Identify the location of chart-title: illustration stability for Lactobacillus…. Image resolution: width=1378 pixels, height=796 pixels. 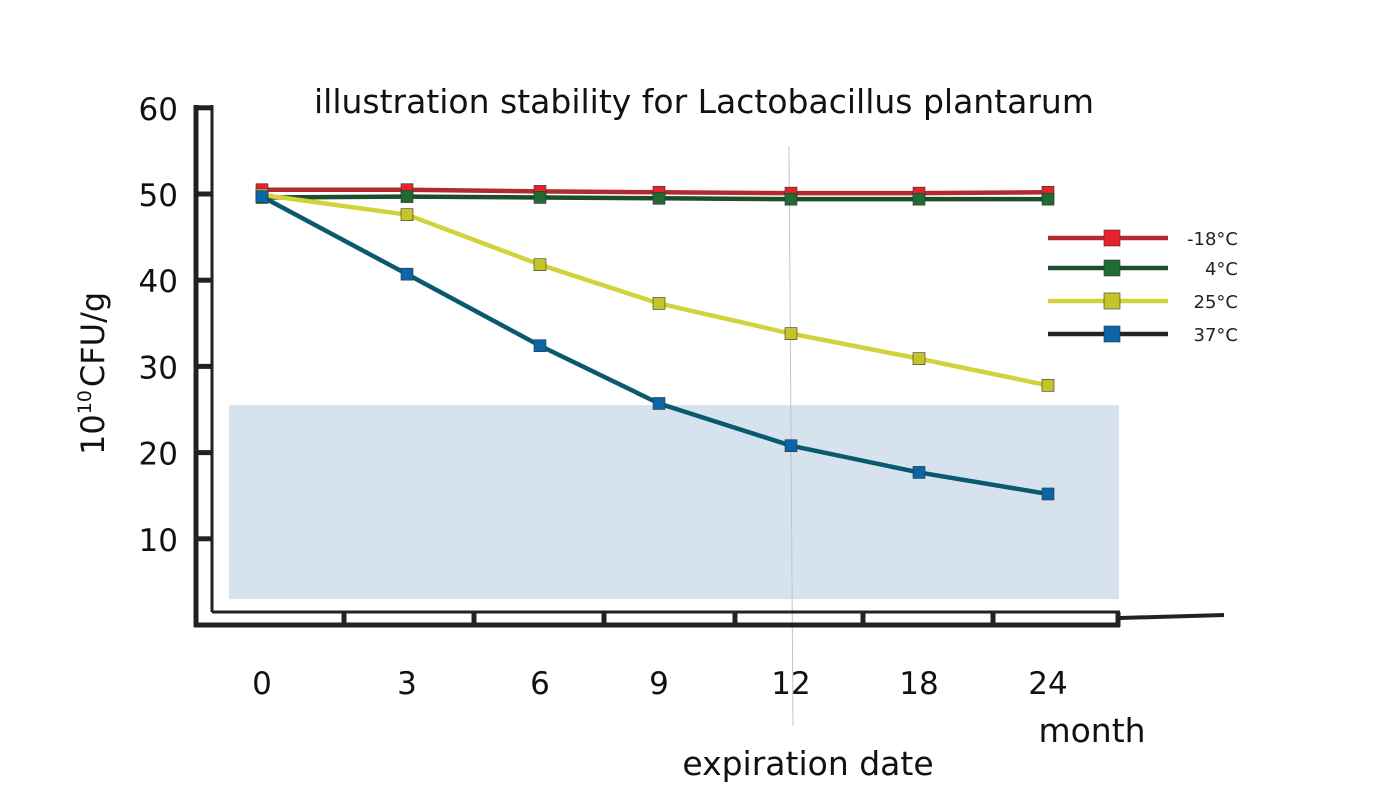
(704, 101).